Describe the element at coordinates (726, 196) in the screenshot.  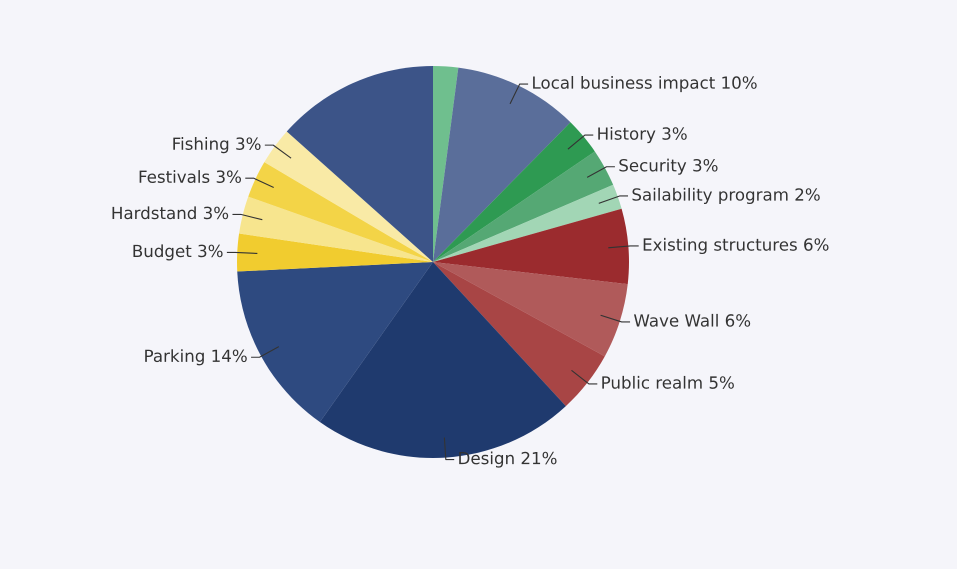
I see `slice-label: Sailability program 2%` at that location.